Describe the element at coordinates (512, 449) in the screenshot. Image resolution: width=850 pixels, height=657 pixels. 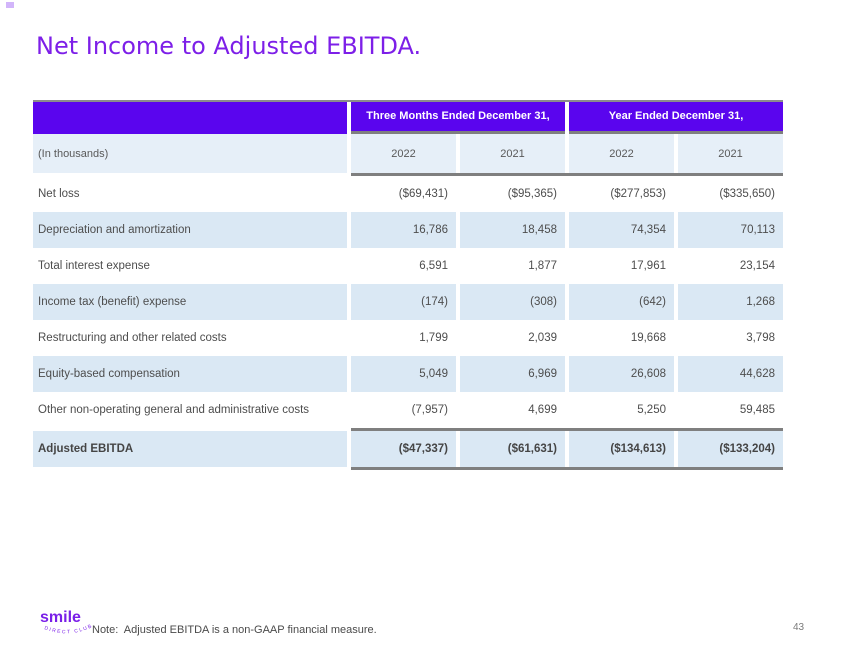
I see `cell-value: ($61,631)` at that location.